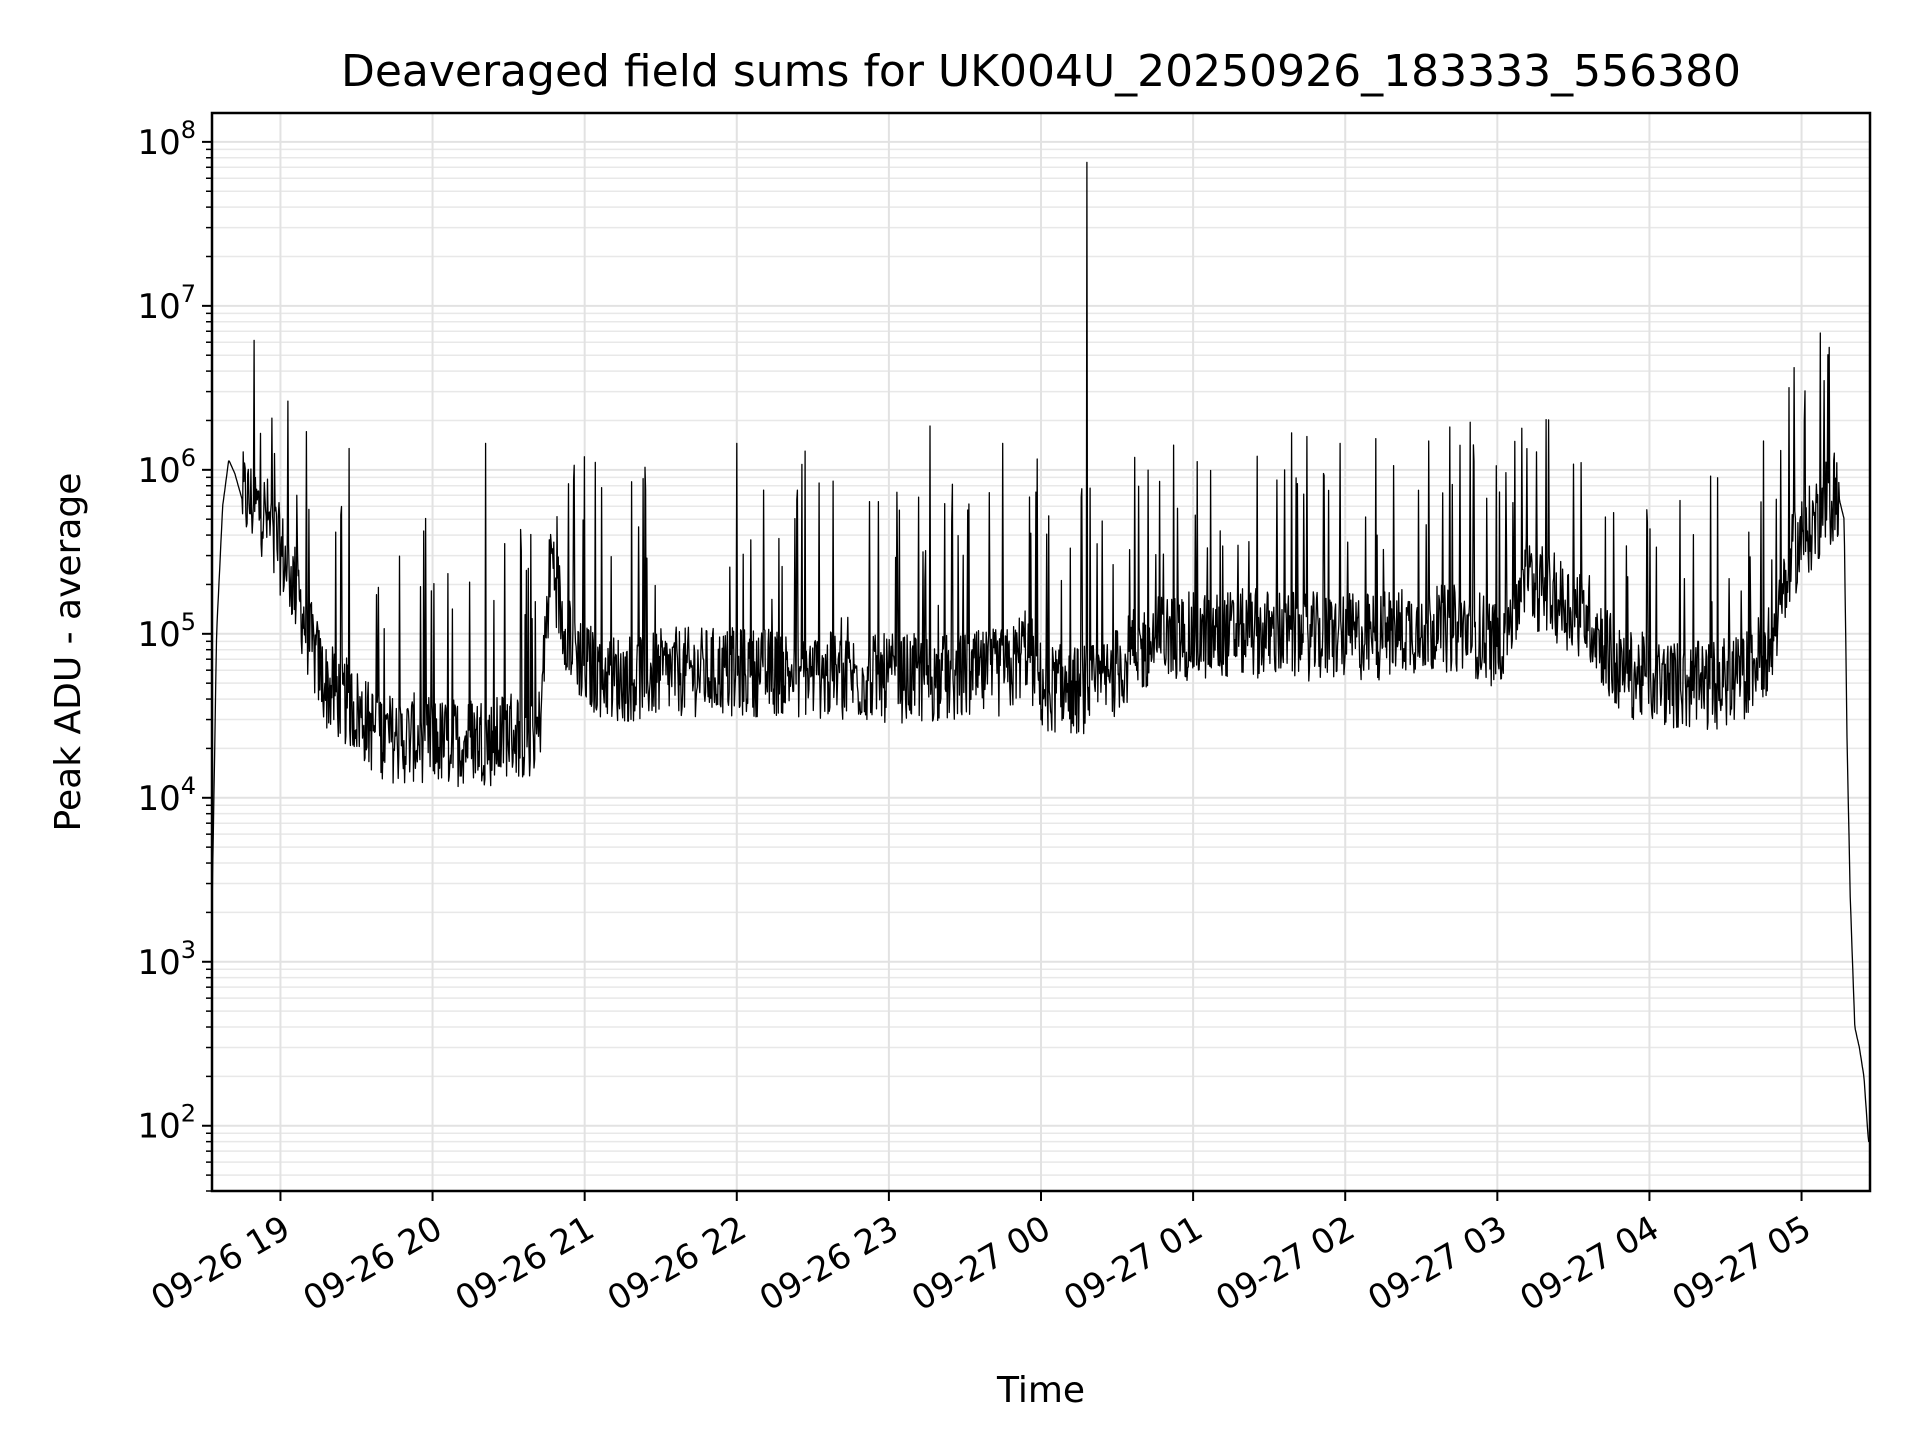 This screenshot has width=1920, height=1440. I want to click on y-tick-label: 10², so click(166, 1123).